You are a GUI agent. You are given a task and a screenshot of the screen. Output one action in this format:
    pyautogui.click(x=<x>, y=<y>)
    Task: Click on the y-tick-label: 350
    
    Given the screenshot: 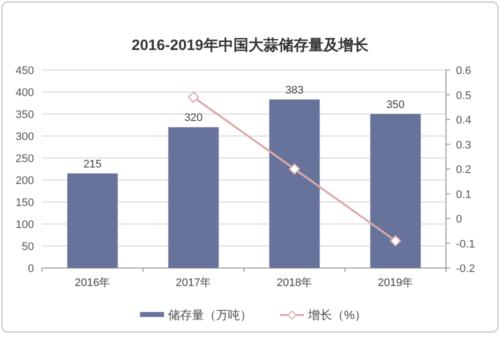 What is the action you would take?
    pyautogui.click(x=25, y=115)
    